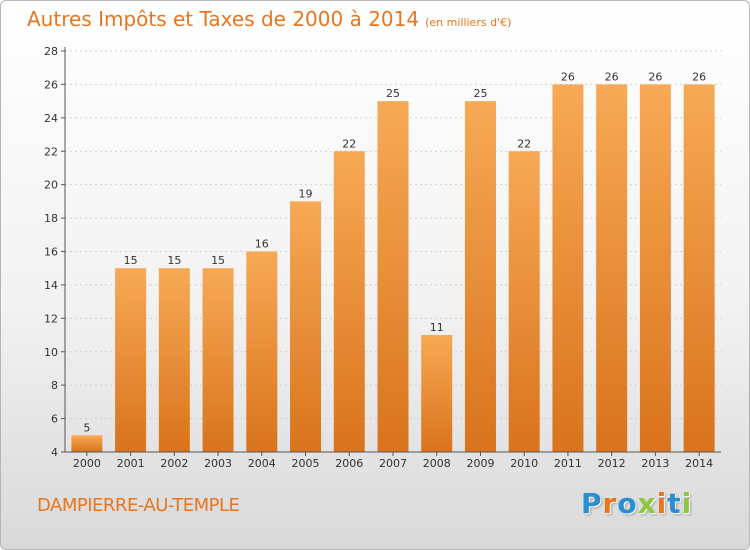  Describe the element at coordinates (674, 503) in the screenshot. I see `logo-letter: t` at that location.